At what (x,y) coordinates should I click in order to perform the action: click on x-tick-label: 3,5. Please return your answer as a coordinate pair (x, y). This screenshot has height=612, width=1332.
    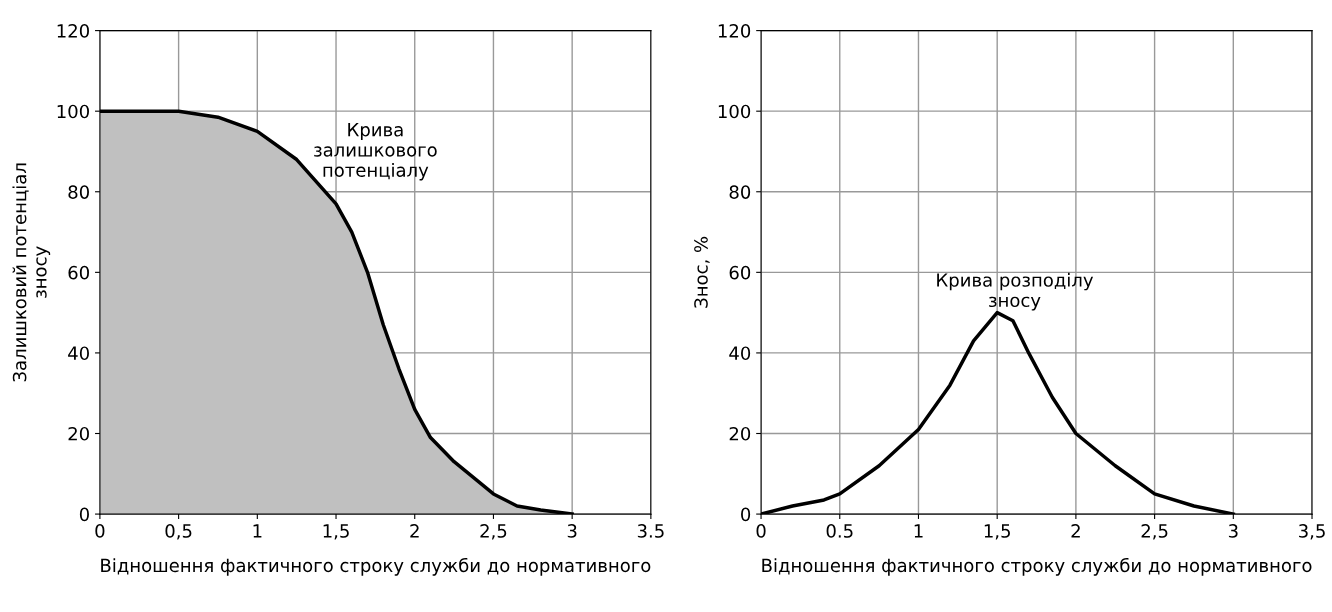
    Looking at the image, I should click on (1312, 532).